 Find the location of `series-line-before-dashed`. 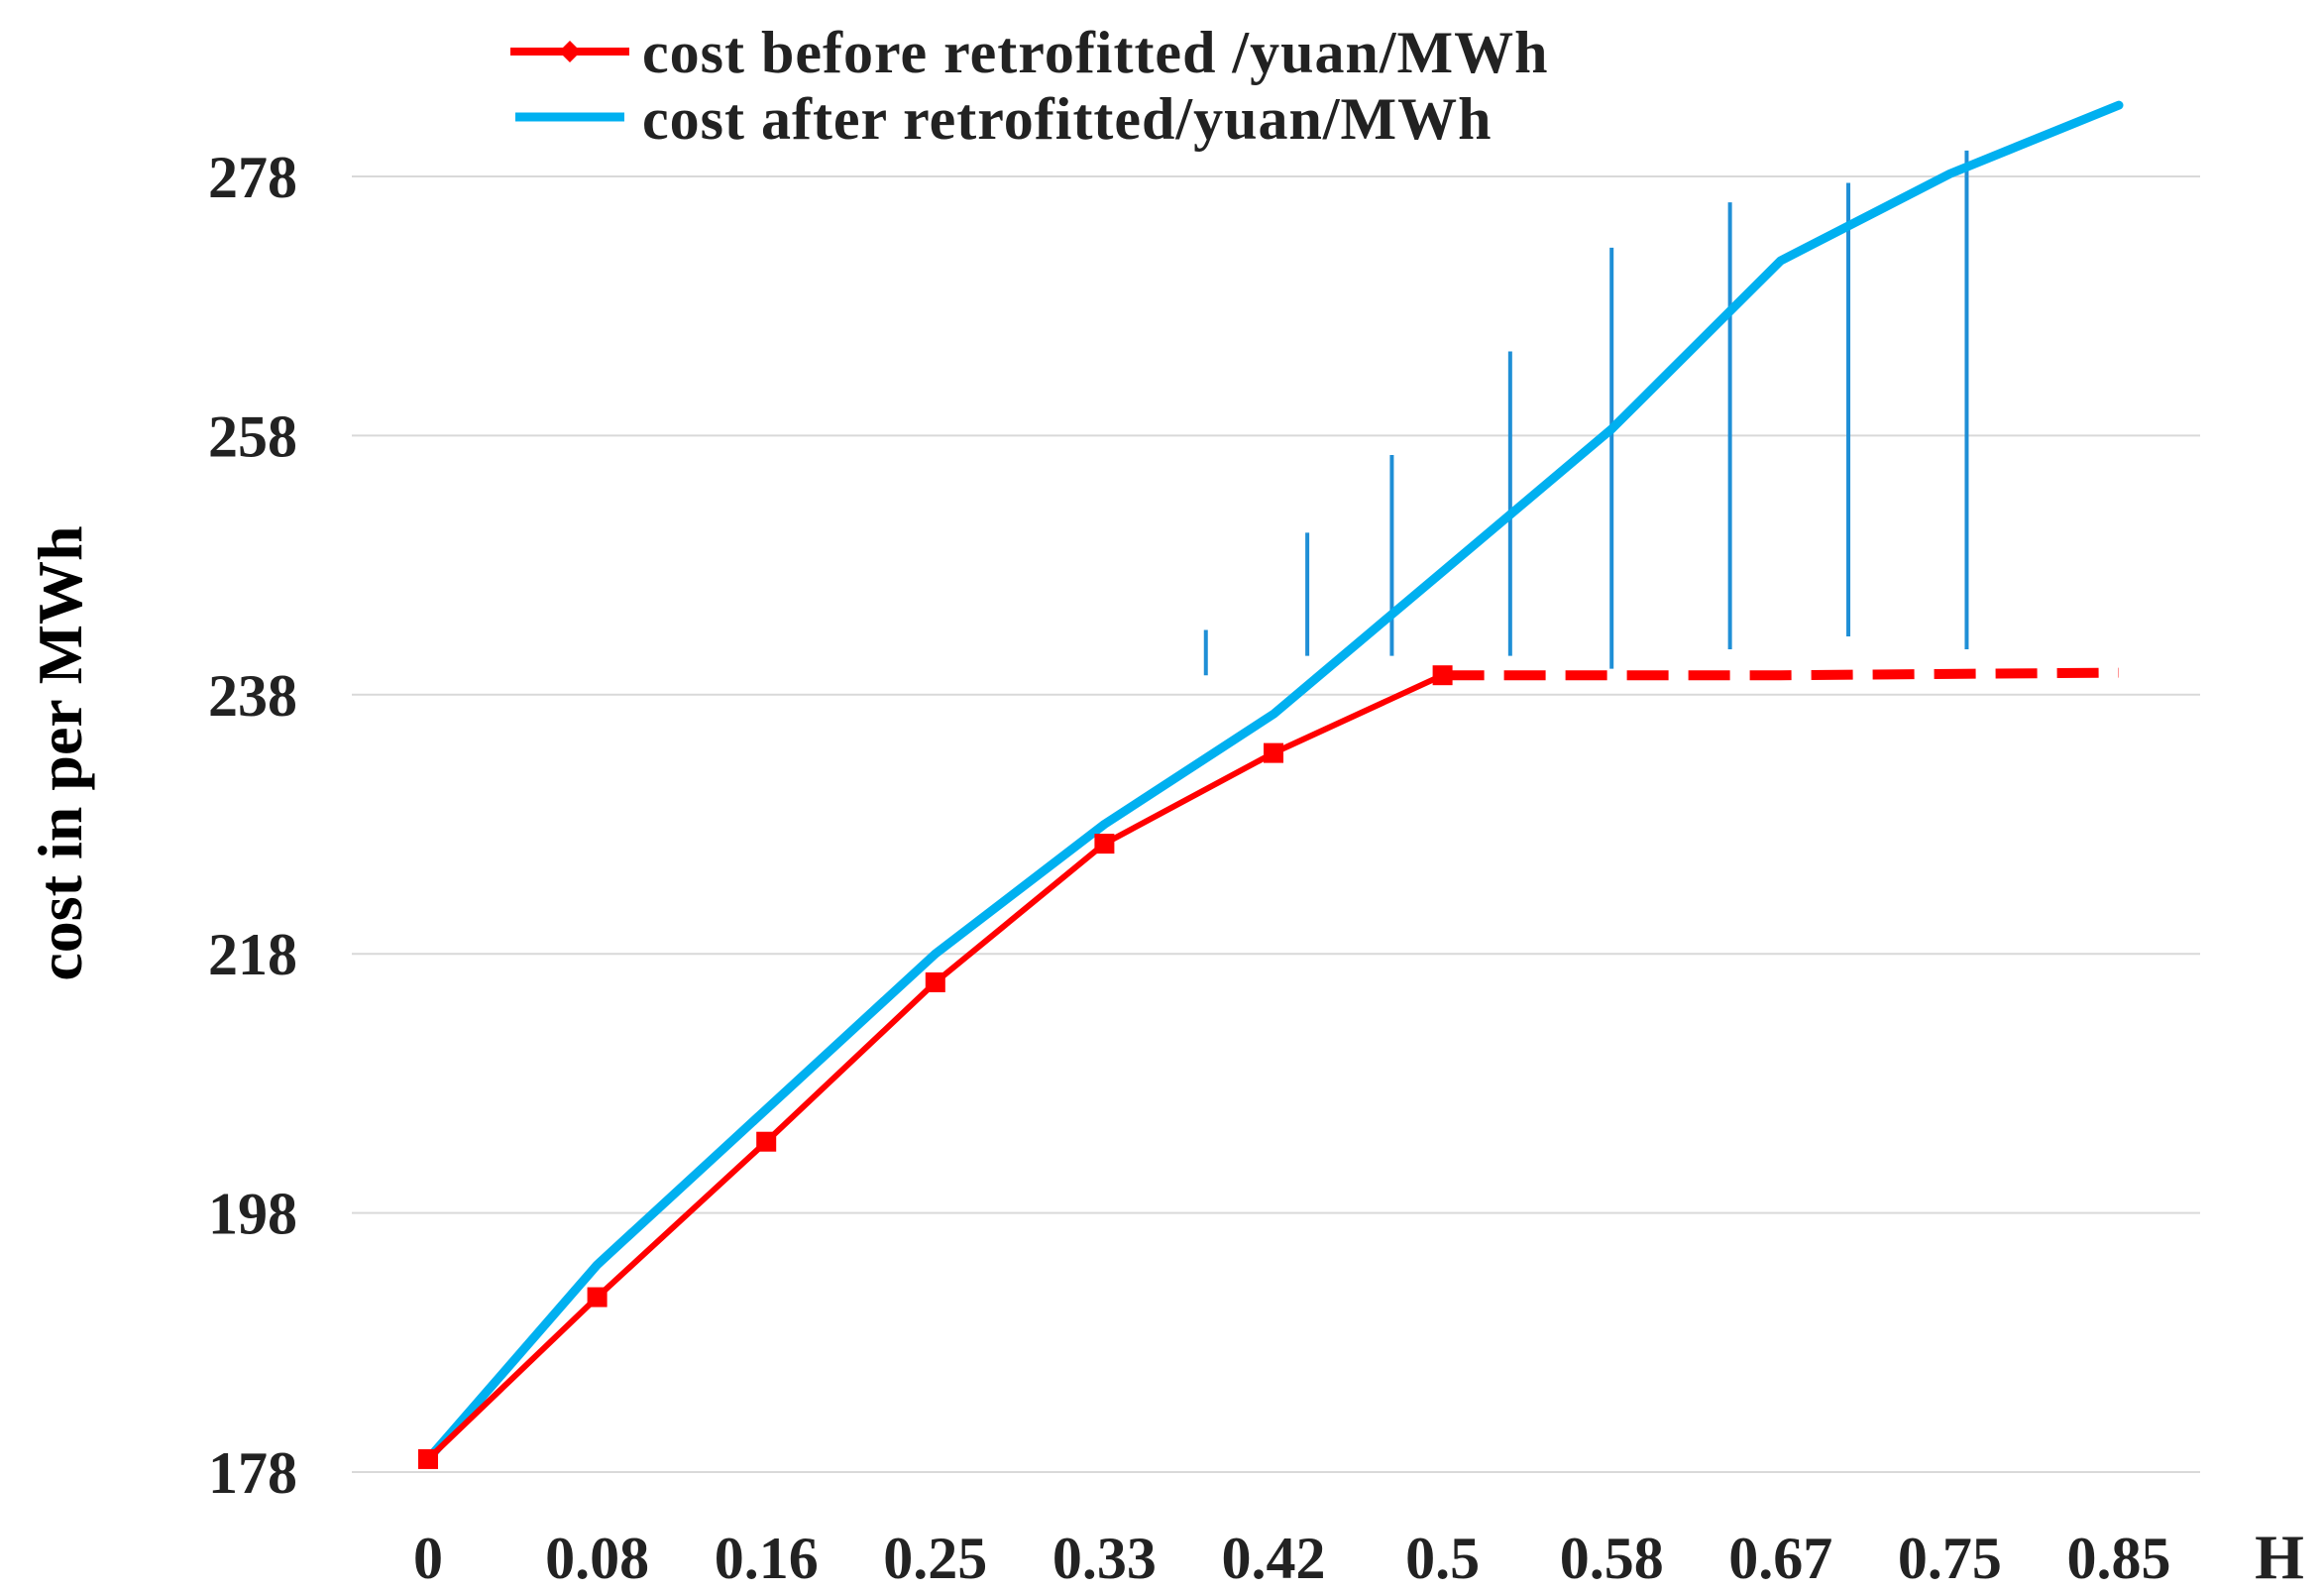

series-line-before-dashed is located at coordinates (1781, 674).